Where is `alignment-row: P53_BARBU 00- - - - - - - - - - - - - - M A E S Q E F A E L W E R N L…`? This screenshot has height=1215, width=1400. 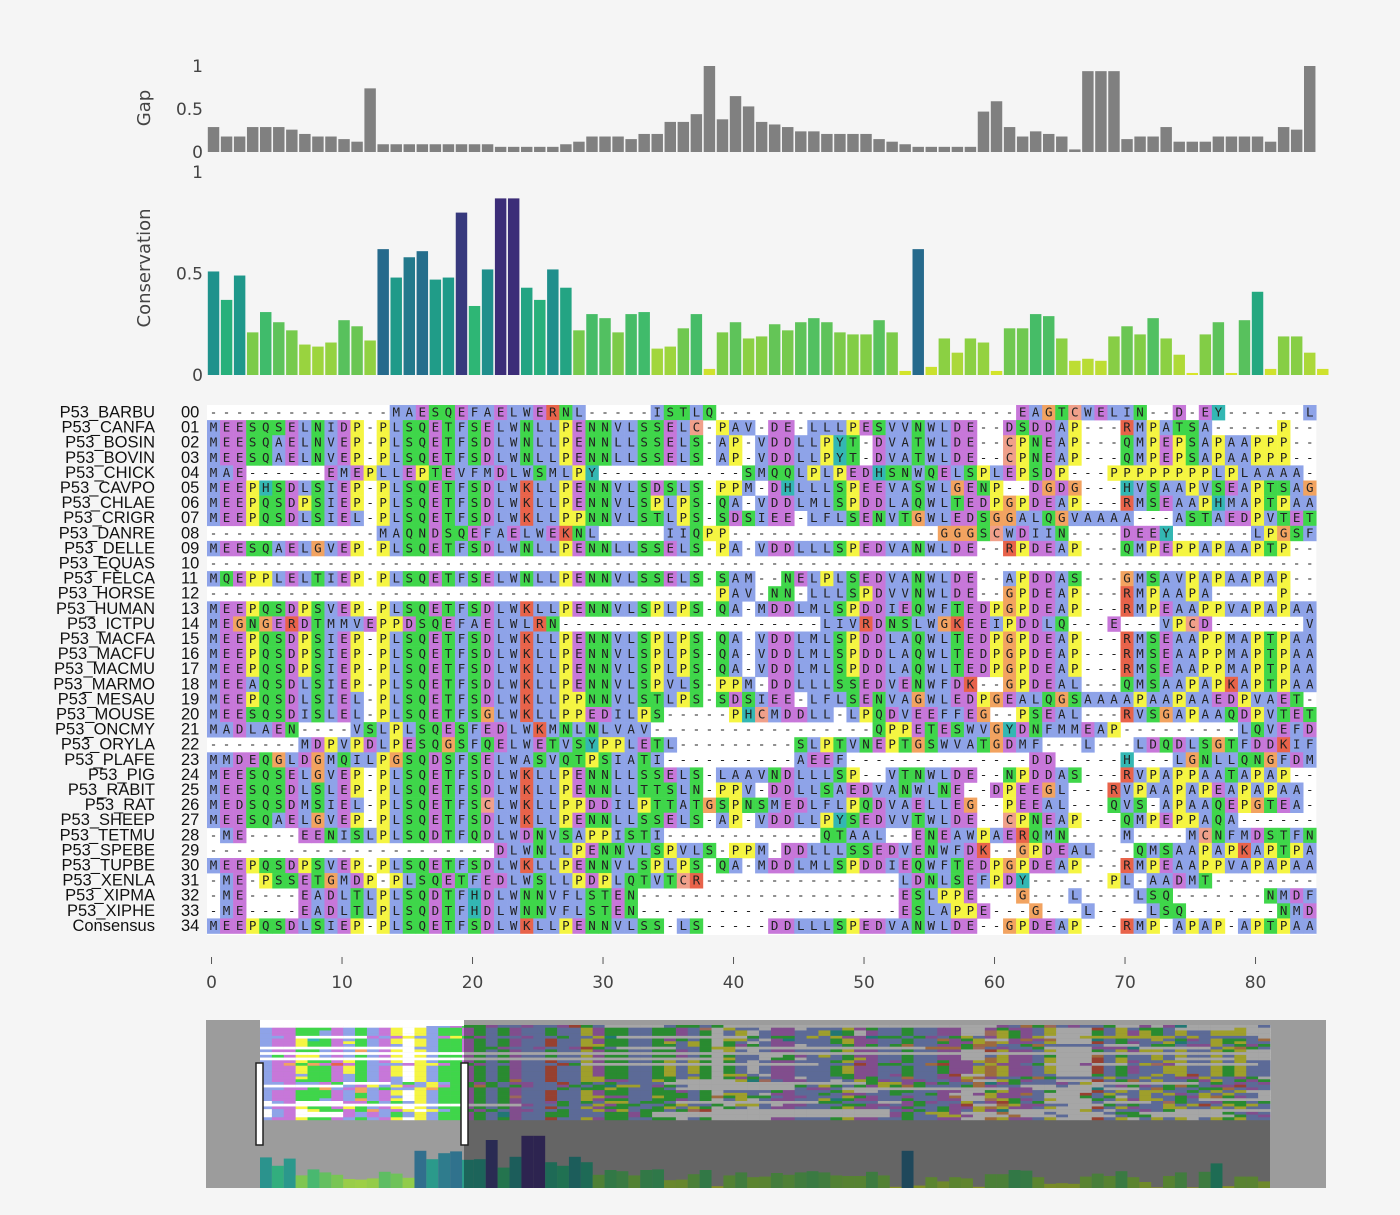
alignment-row: P53_BARBU 00- - - - - - - - - - - - - - M A E S Q E F A E L W E R N L… is located at coordinates (688, 413).